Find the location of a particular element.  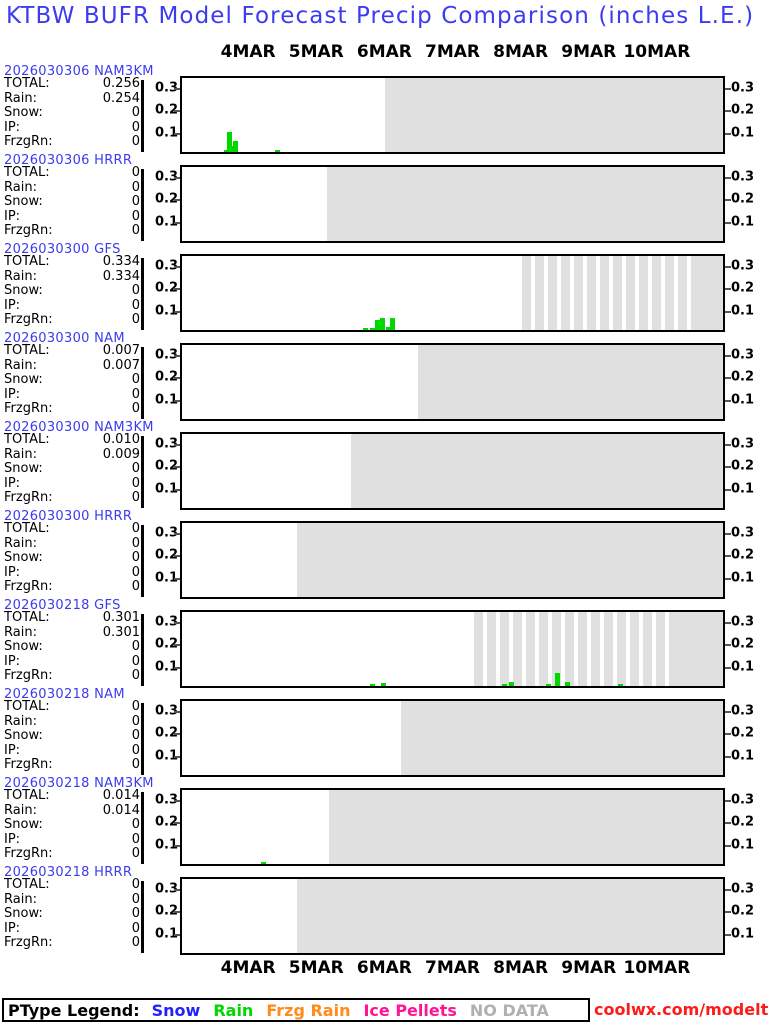

panel-stats: TOTAL: 0.256 Rain: 0.254 Snow: 0 IP: 0 FrzgRn: 0 is located at coordinates (72, 114).